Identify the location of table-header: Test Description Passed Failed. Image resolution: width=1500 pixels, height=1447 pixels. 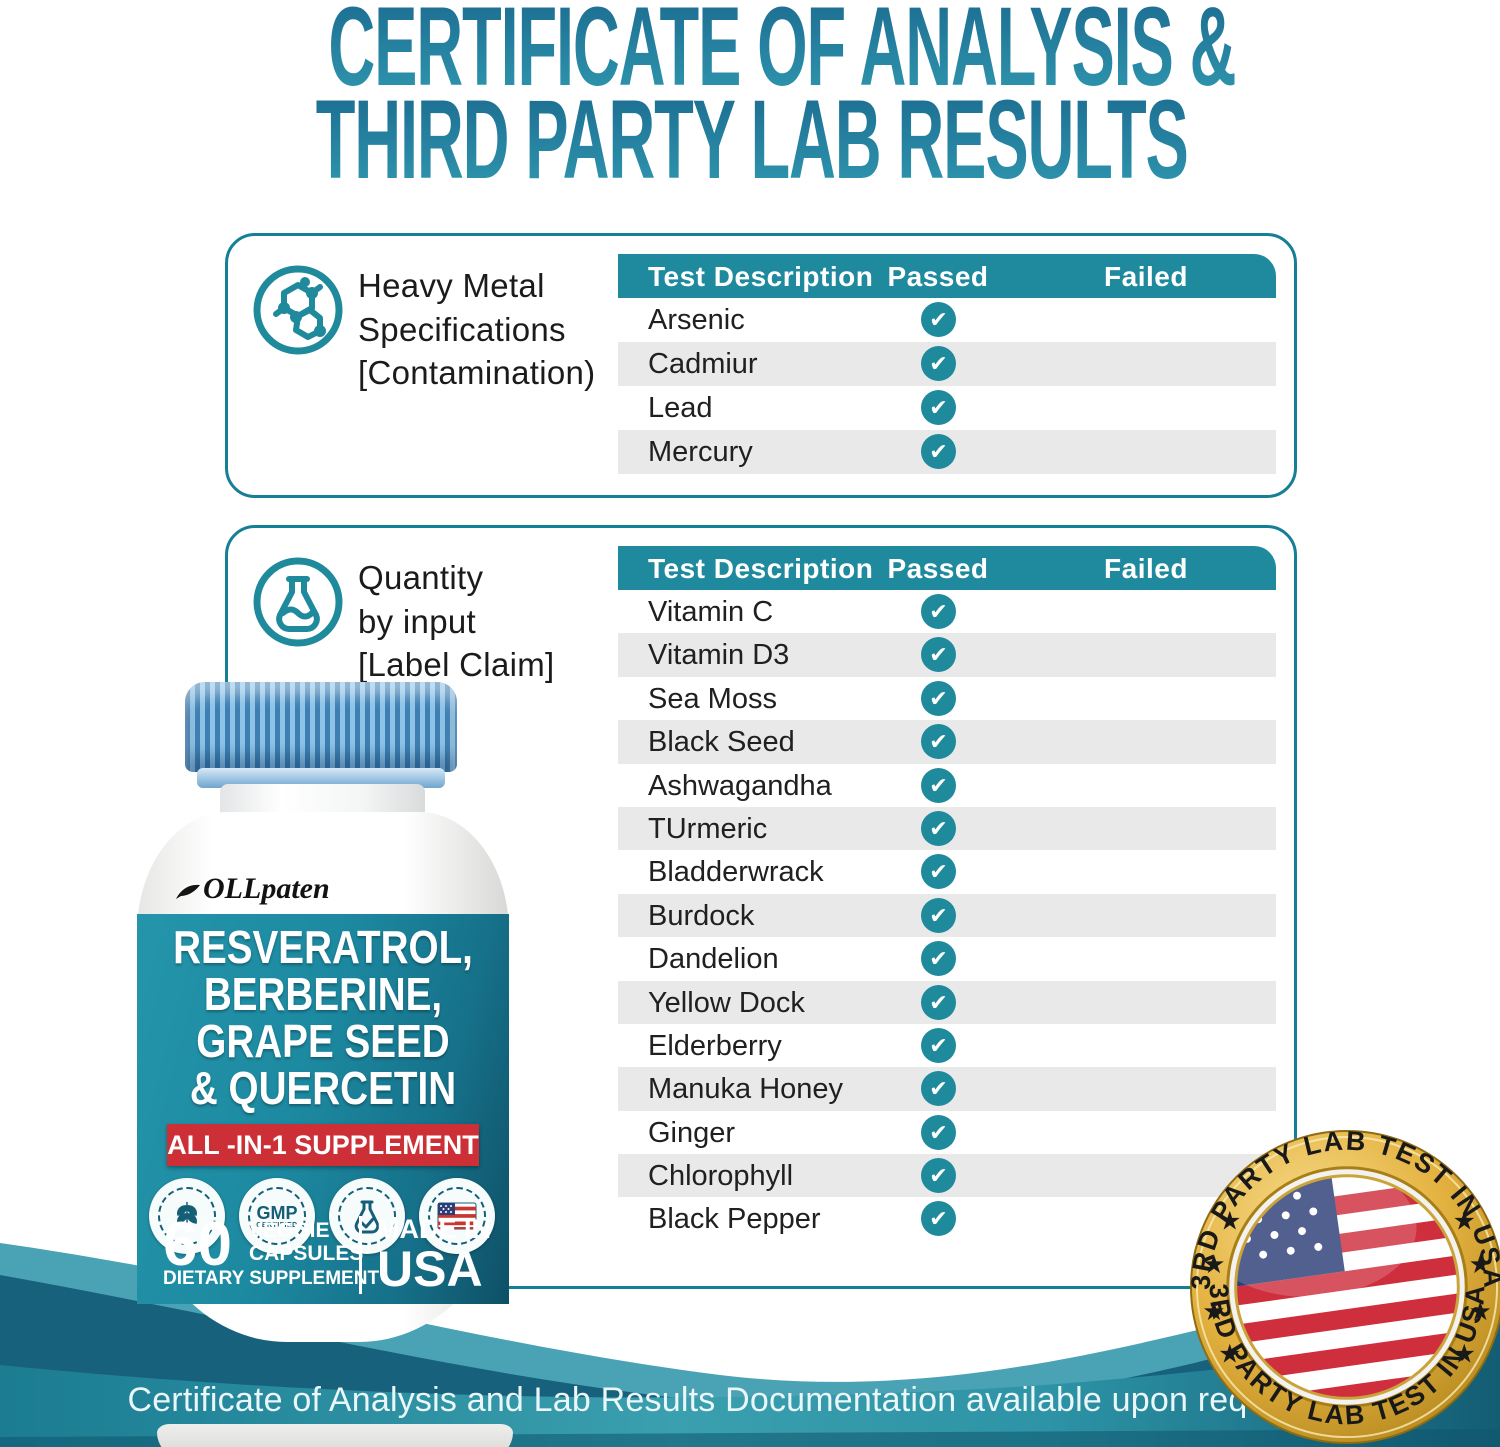
(947, 568).